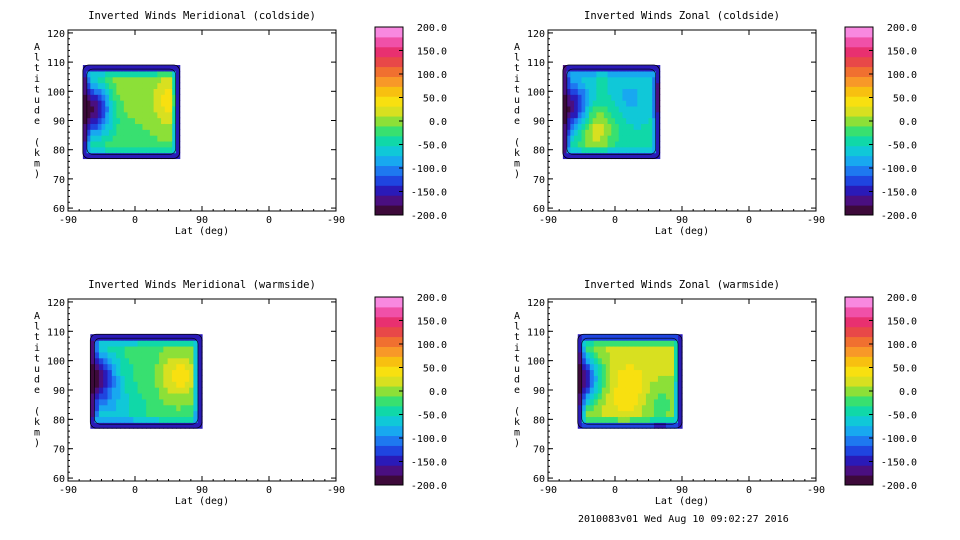  I want to click on contour-line, so click(131, 111).